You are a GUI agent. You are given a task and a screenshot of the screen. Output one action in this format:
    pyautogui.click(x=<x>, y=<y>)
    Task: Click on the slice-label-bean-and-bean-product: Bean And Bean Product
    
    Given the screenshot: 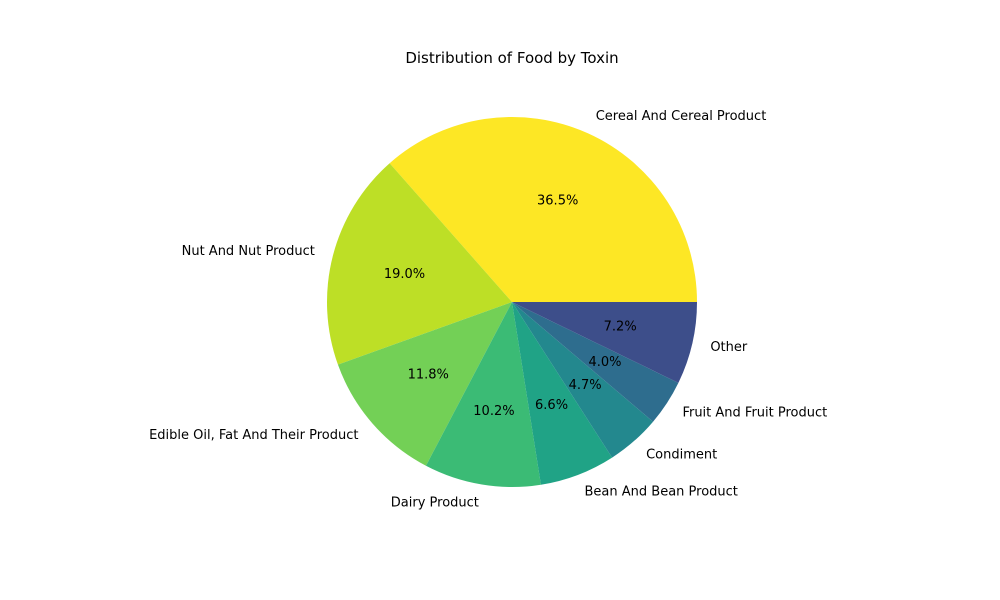 What is the action you would take?
    pyautogui.click(x=661, y=492)
    